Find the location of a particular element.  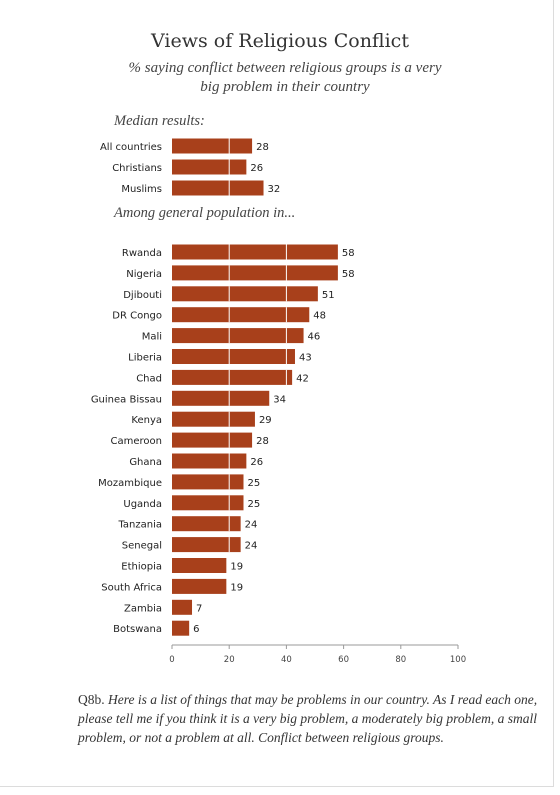

category-label: Chad is located at coordinates (149, 378).